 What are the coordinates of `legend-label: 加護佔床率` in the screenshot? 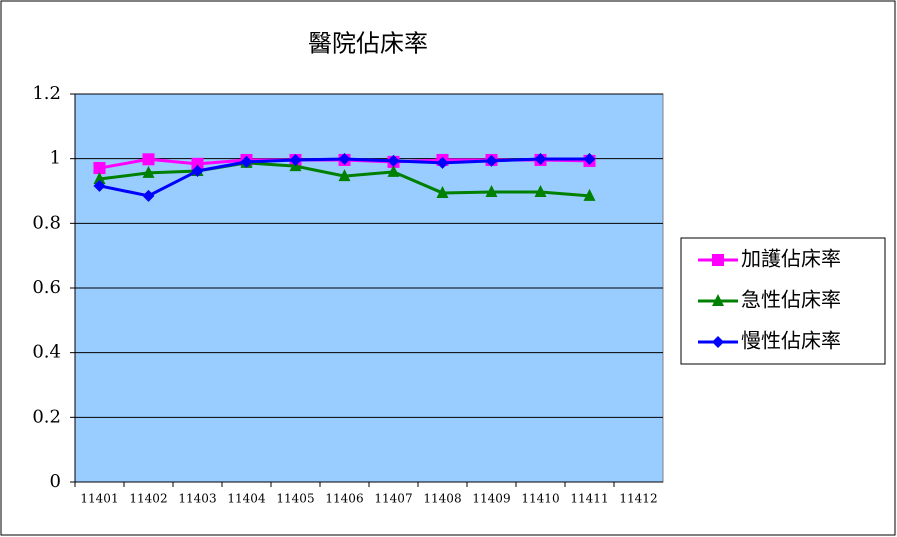 It's located at (791, 259).